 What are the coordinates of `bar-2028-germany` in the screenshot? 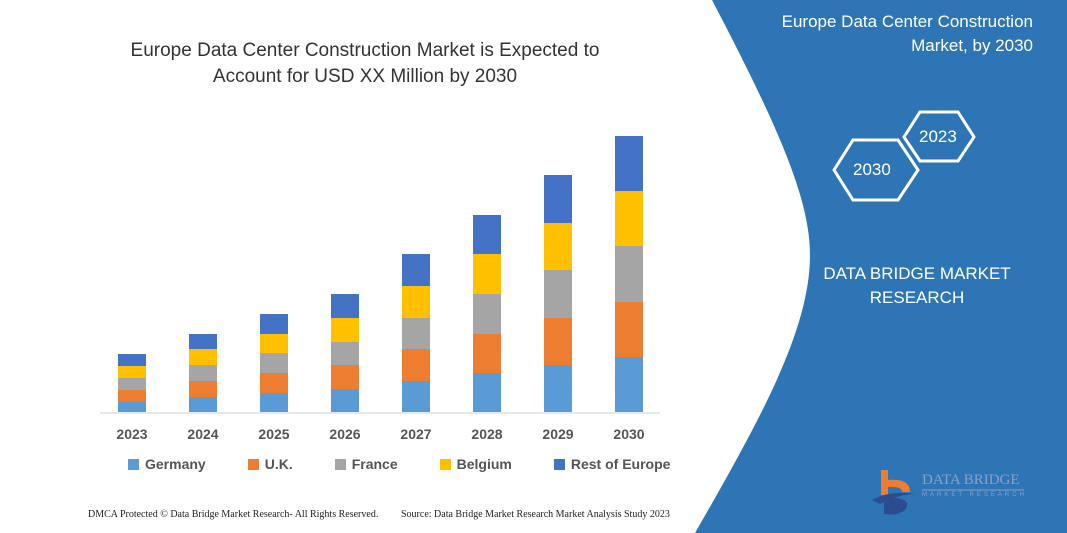 It's located at (487, 392).